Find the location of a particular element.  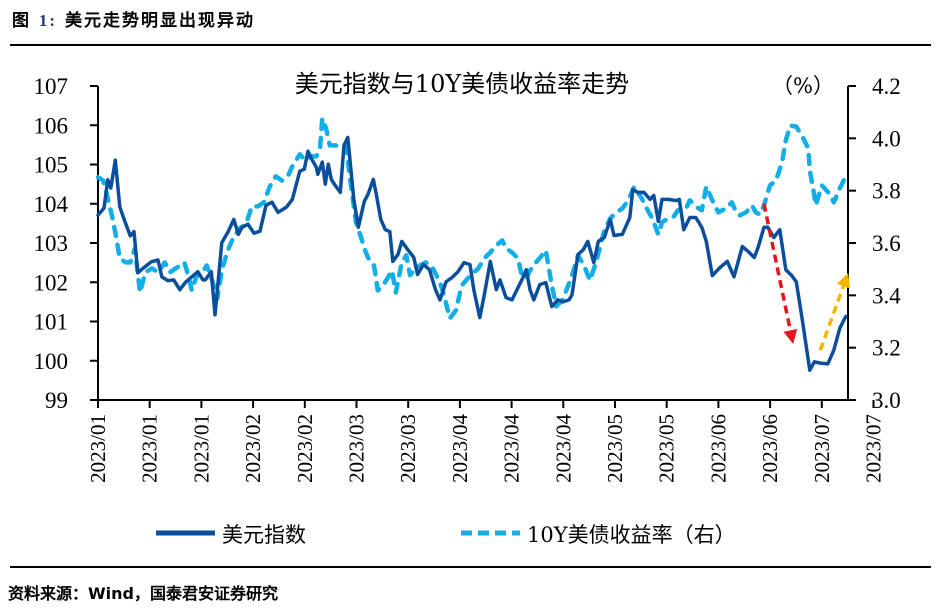

figure-title: 图 1: 美元走势明显出现异动 is located at coordinates (133, 18).